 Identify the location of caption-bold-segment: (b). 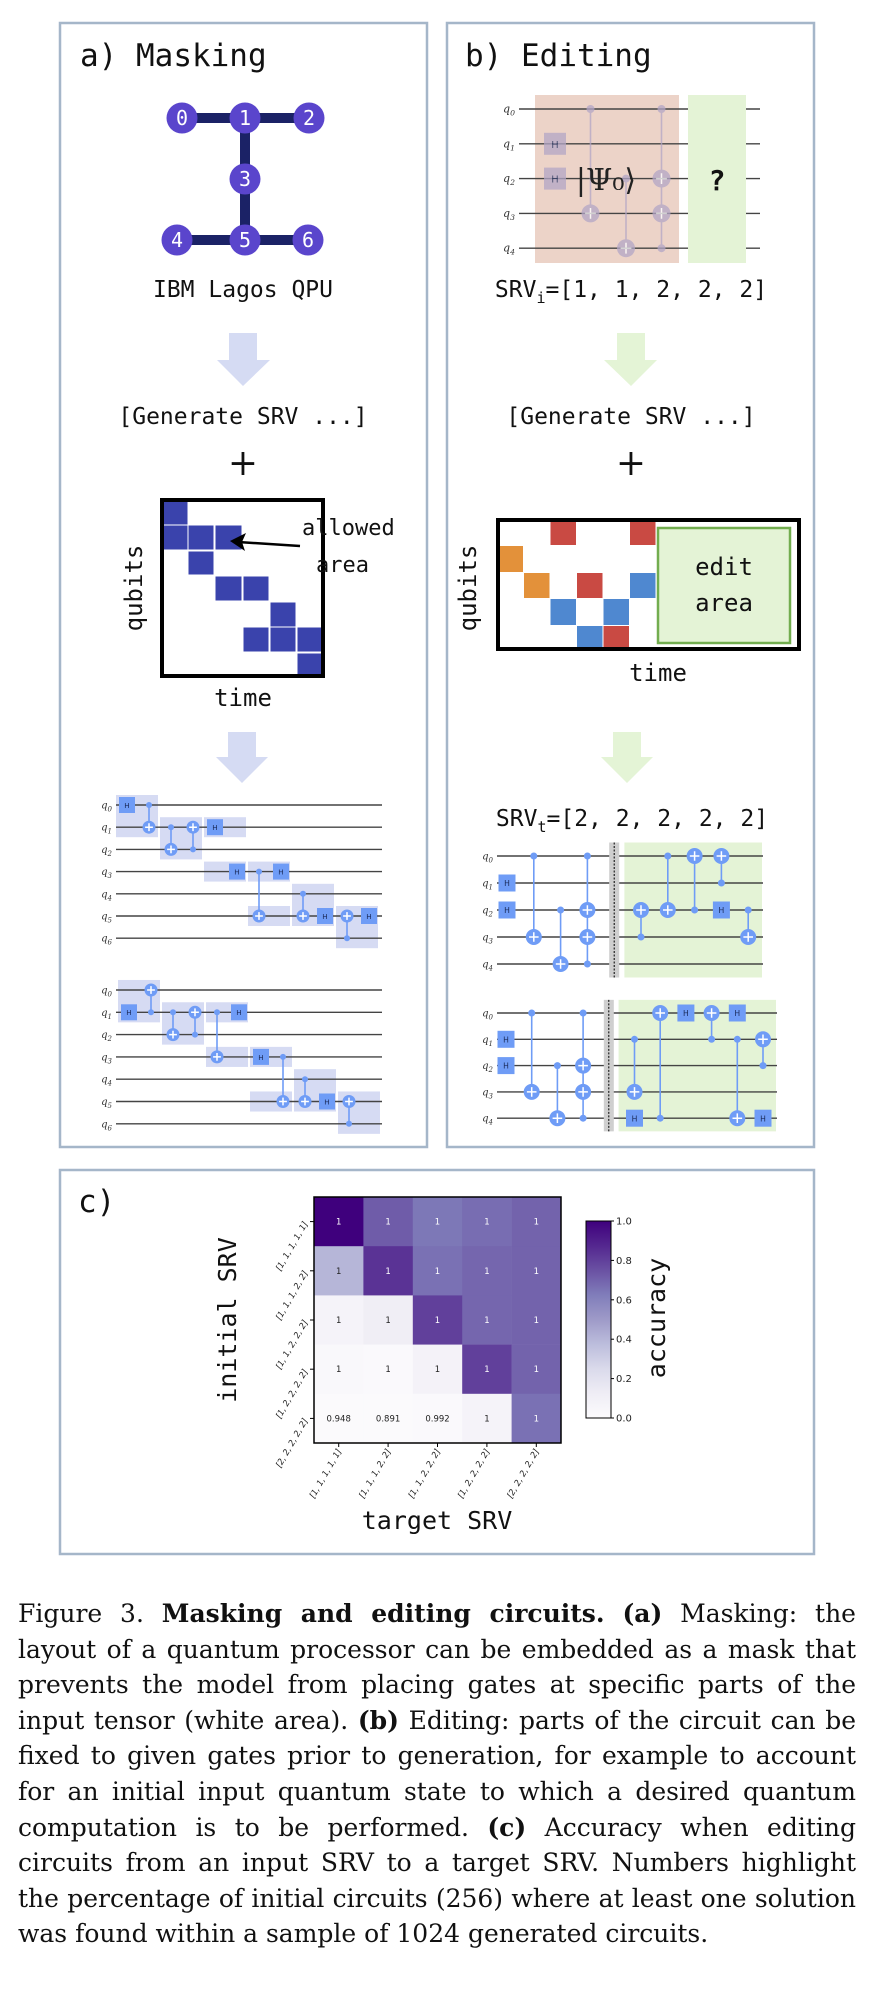
(378, 1720).